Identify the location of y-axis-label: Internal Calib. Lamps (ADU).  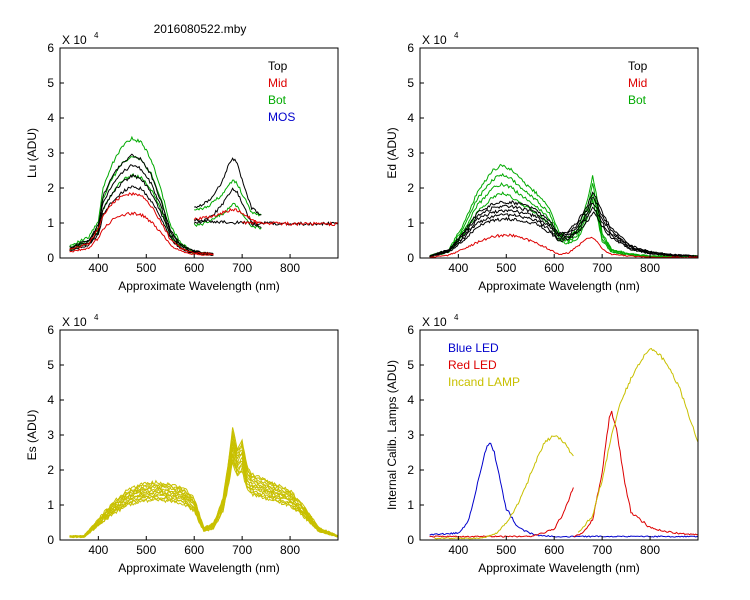
(392, 435).